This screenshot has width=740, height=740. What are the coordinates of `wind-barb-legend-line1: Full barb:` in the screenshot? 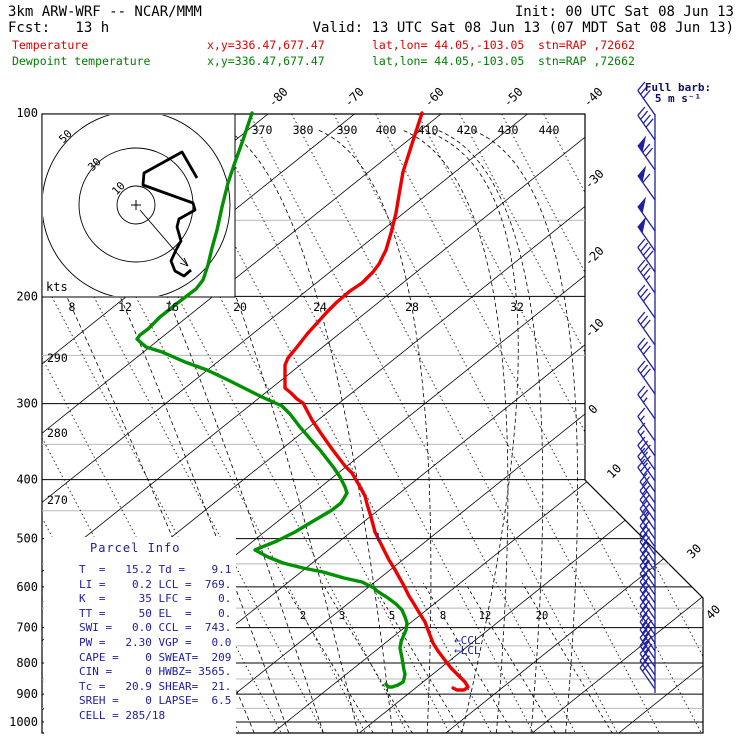 It's located at (678, 87).